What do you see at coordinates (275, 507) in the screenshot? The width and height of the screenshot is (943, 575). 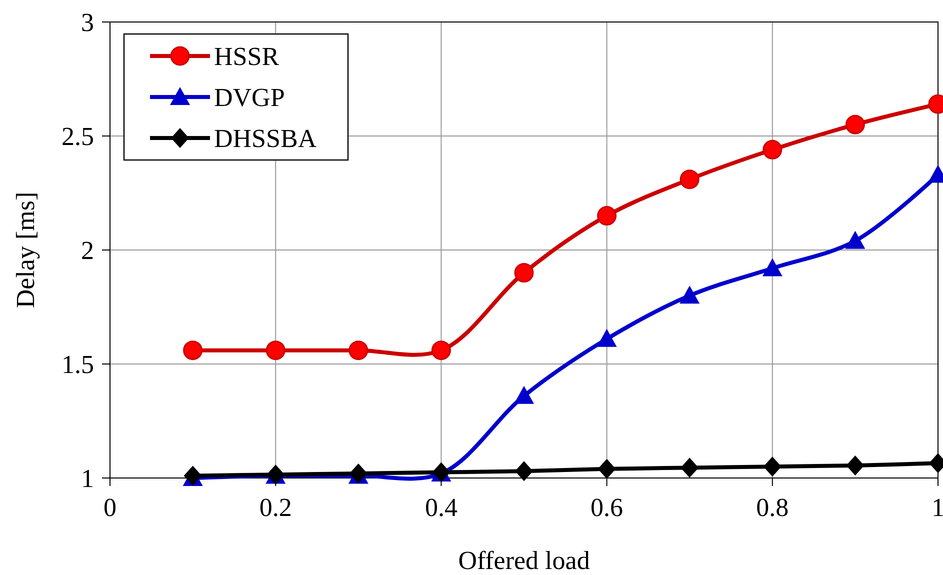 I see `x-tick-label: 0.2` at bounding box center [275, 507].